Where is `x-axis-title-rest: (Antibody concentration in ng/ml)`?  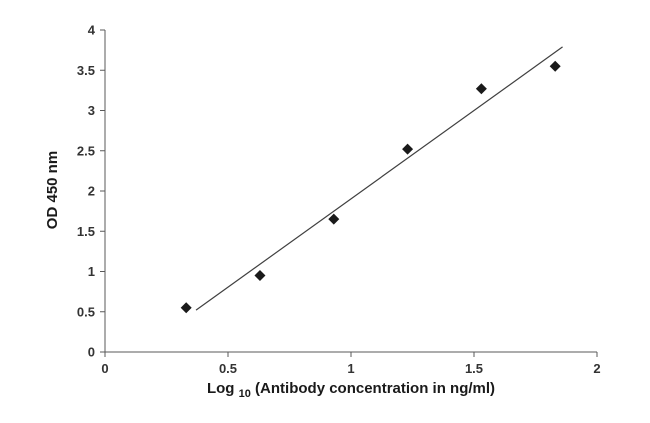 x-axis-title-rest: (Antibody concentration in ng/ml) is located at coordinates (375, 388).